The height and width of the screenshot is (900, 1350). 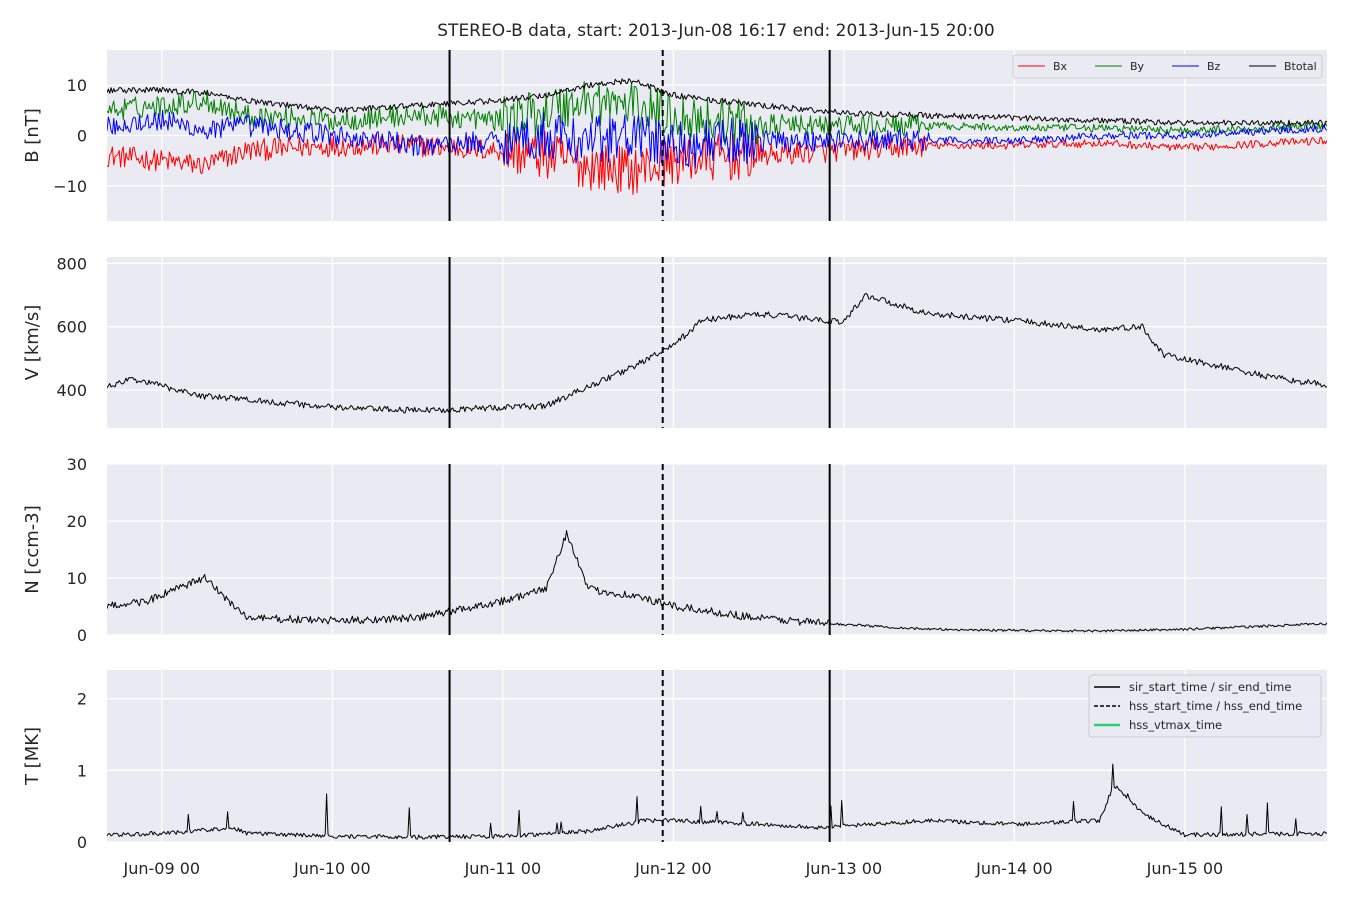 I want to click on y-axis-label: T [MK], so click(x=32, y=756).